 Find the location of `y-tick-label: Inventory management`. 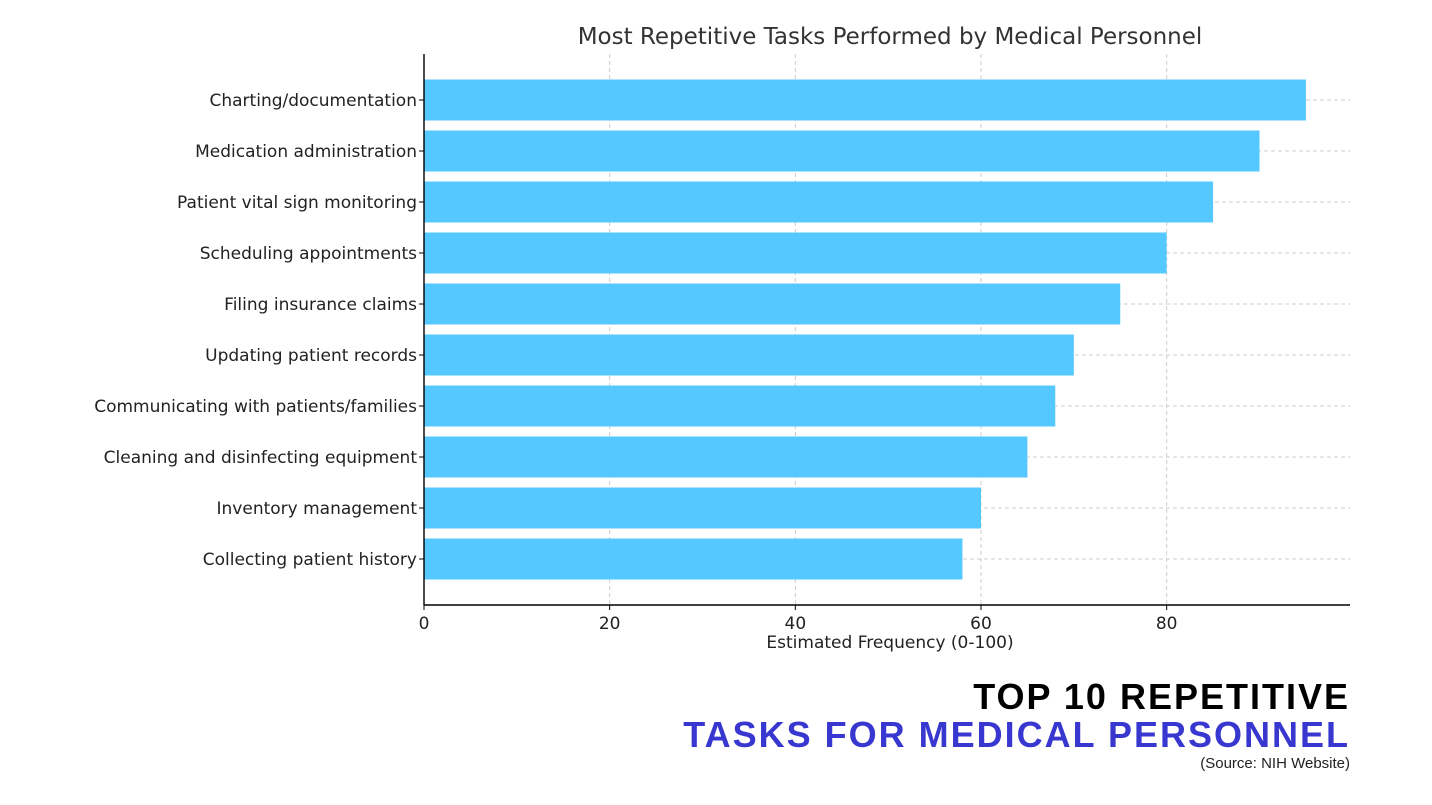

y-tick-label: Inventory management is located at coordinates (317, 509).